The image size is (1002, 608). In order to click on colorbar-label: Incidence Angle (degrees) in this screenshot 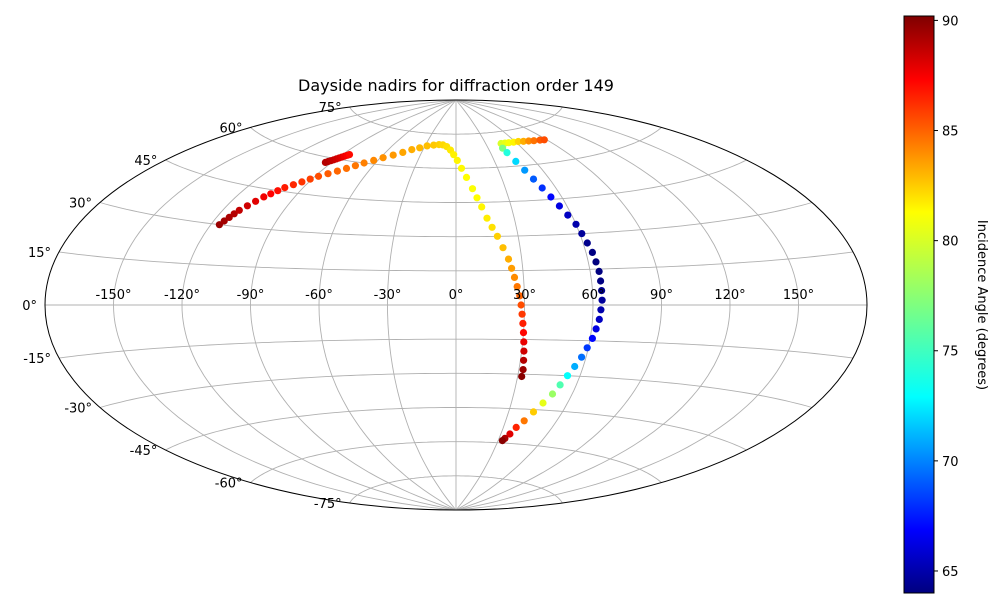, I will do `click(981, 305)`.